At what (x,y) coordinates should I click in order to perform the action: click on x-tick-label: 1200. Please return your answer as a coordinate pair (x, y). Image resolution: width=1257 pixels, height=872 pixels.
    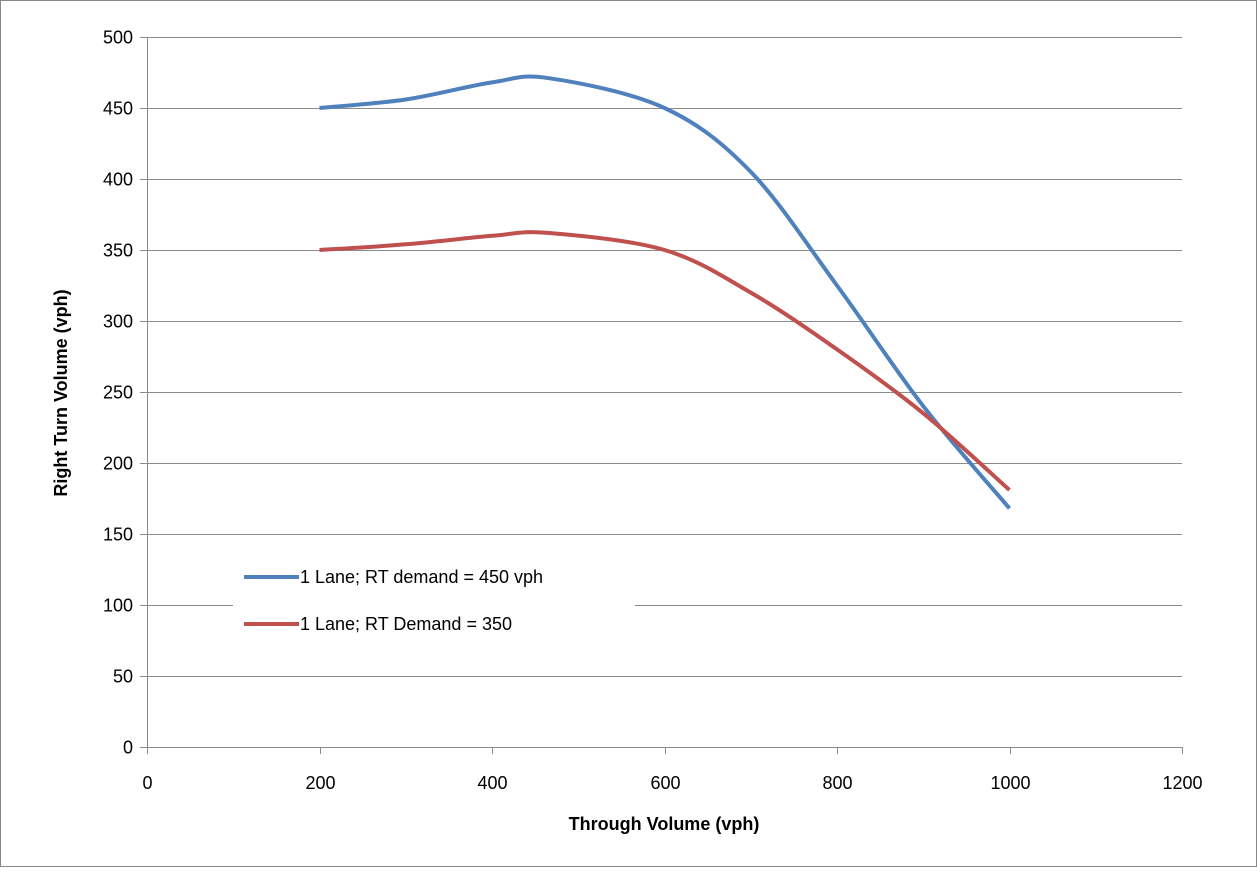
    Looking at the image, I should click on (1182, 783).